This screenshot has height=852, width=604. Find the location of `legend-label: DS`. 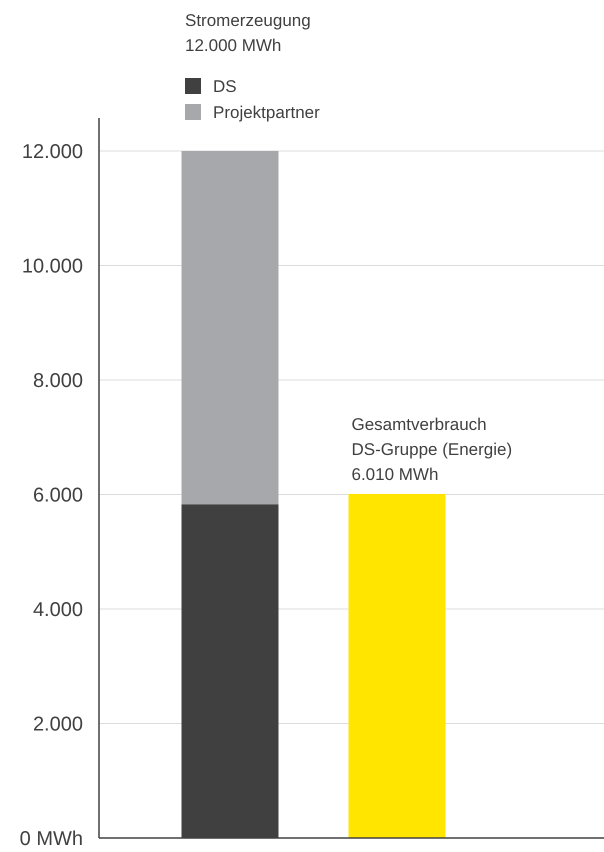

legend-label: DS is located at coordinates (225, 86).